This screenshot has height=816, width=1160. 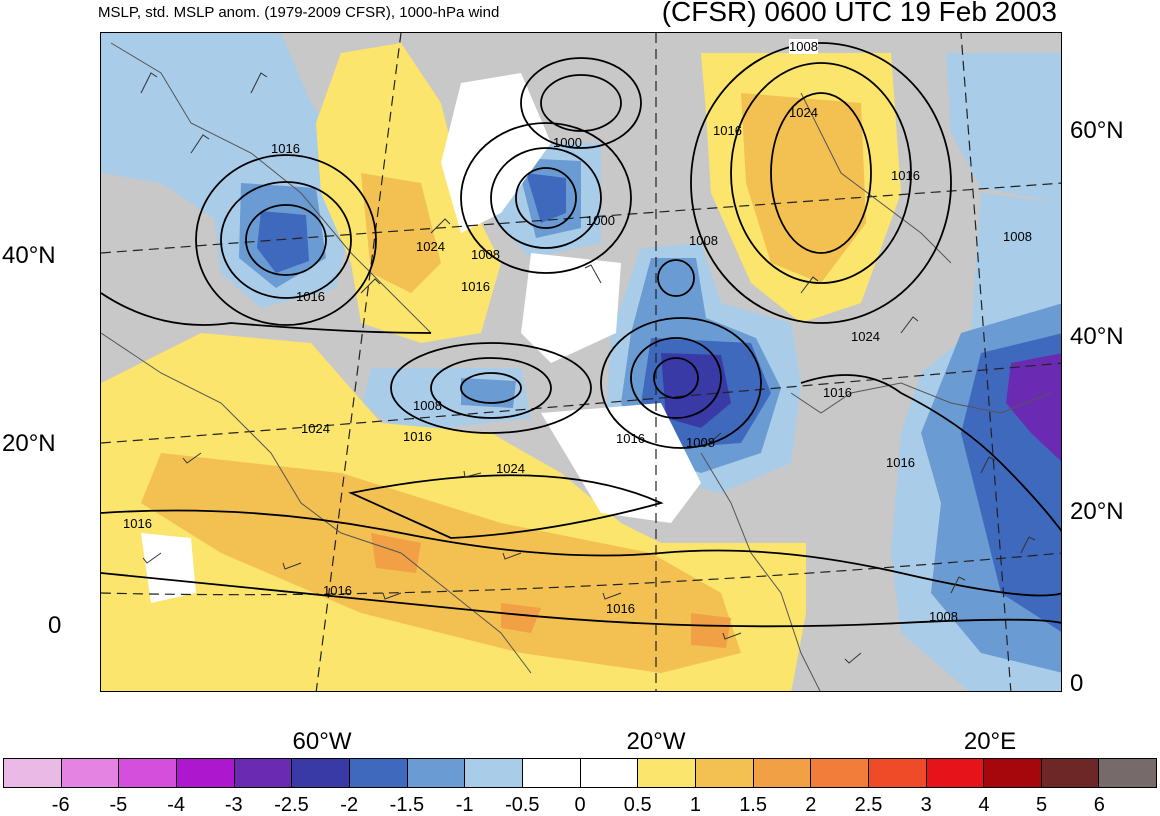 I want to click on figure-title-right: (CFSR) 0600 UTC 19 Feb 2003, so click(x=859, y=13).